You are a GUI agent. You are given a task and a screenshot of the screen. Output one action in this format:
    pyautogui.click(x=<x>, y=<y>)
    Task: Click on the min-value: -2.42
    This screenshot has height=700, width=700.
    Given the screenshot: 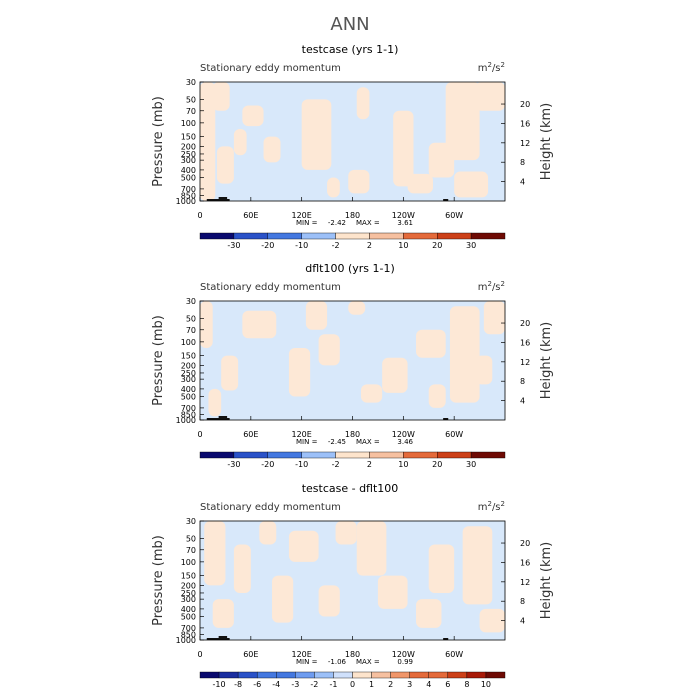 What is the action you would take?
    pyautogui.click(x=337, y=223)
    